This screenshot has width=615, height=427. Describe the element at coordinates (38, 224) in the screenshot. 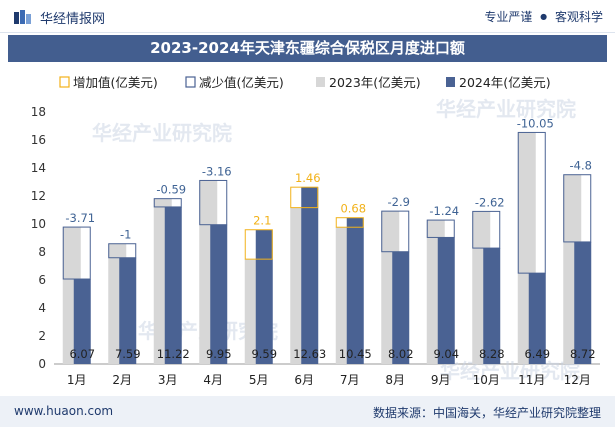

I see `y-tick-label: 10` at that location.